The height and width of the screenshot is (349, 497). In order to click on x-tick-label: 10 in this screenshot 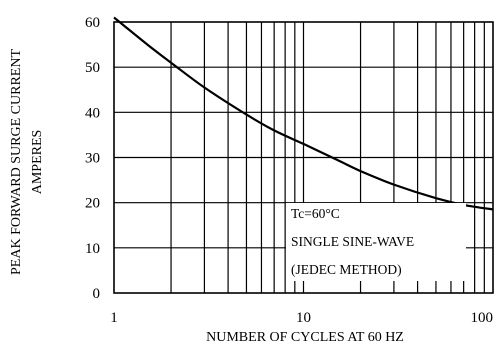, I will do `click(303, 318)`.